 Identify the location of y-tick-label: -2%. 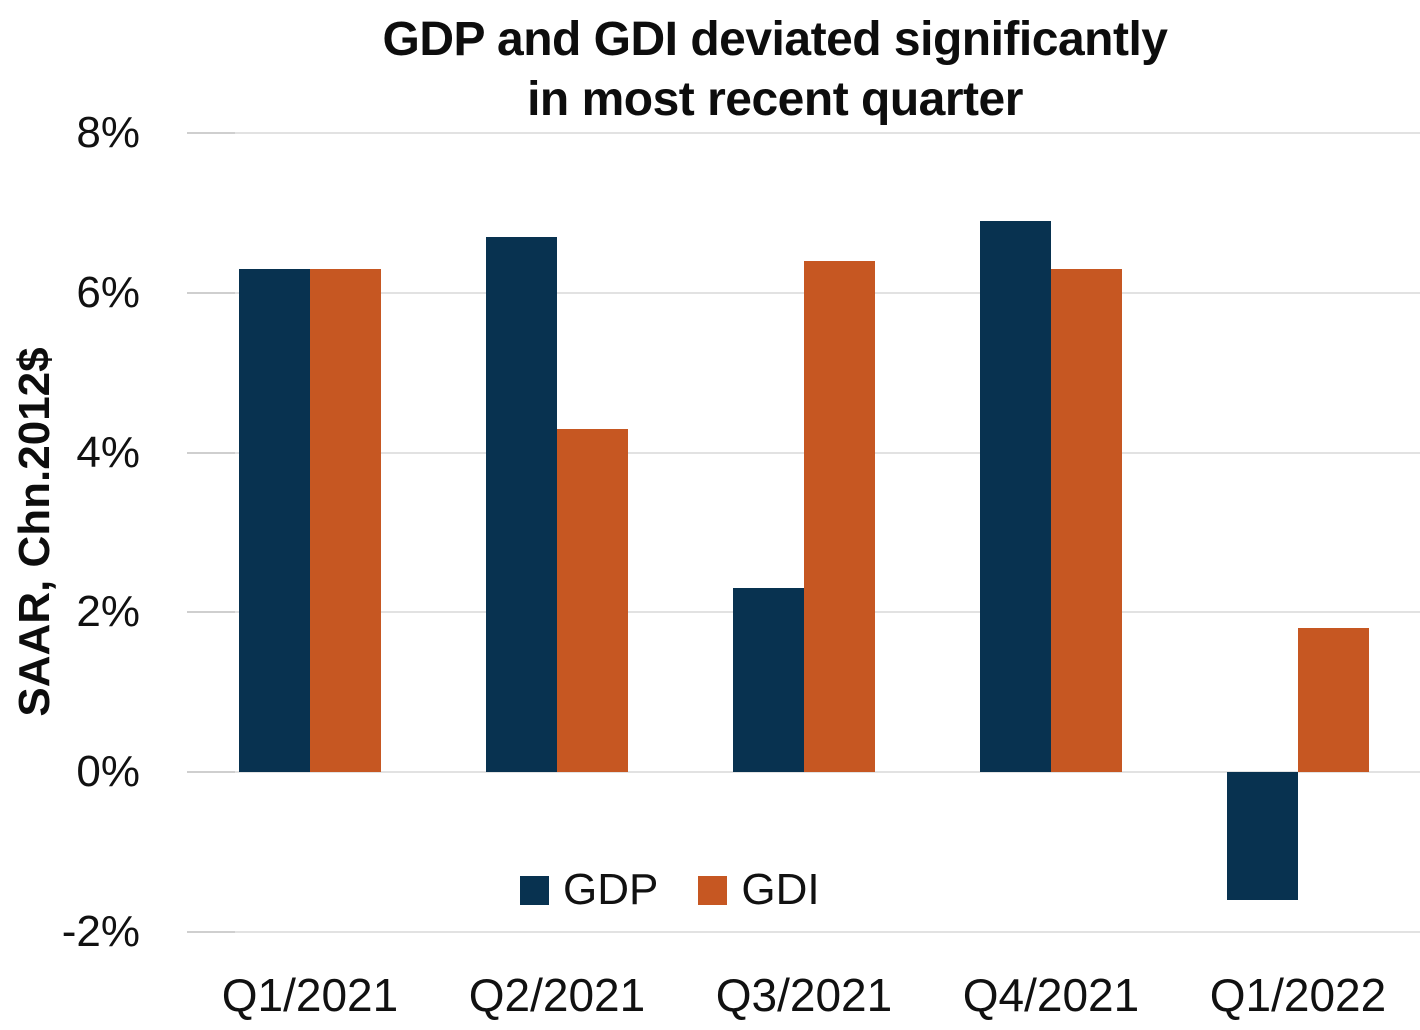
(100, 931).